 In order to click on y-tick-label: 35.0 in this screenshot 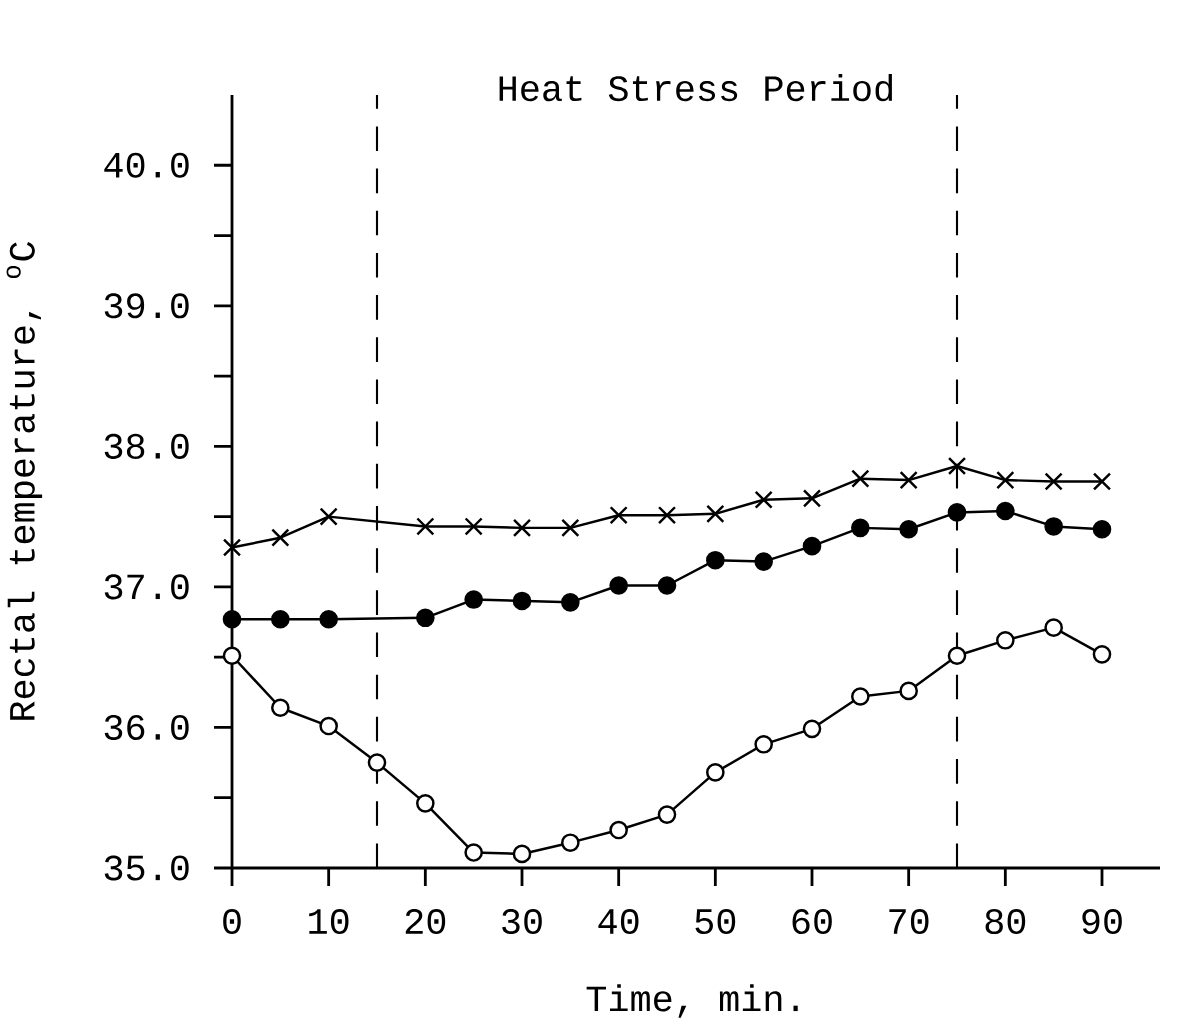, I will do `click(146, 868)`.